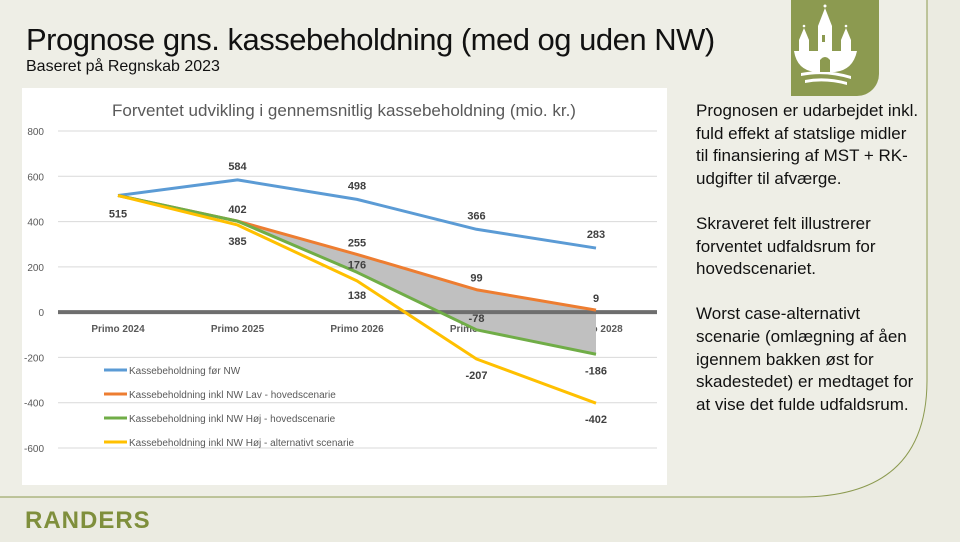 Image resolution: width=960 pixels, height=542 pixels. Describe the element at coordinates (237, 210) in the screenshot. I see `data-label: 402` at that location.